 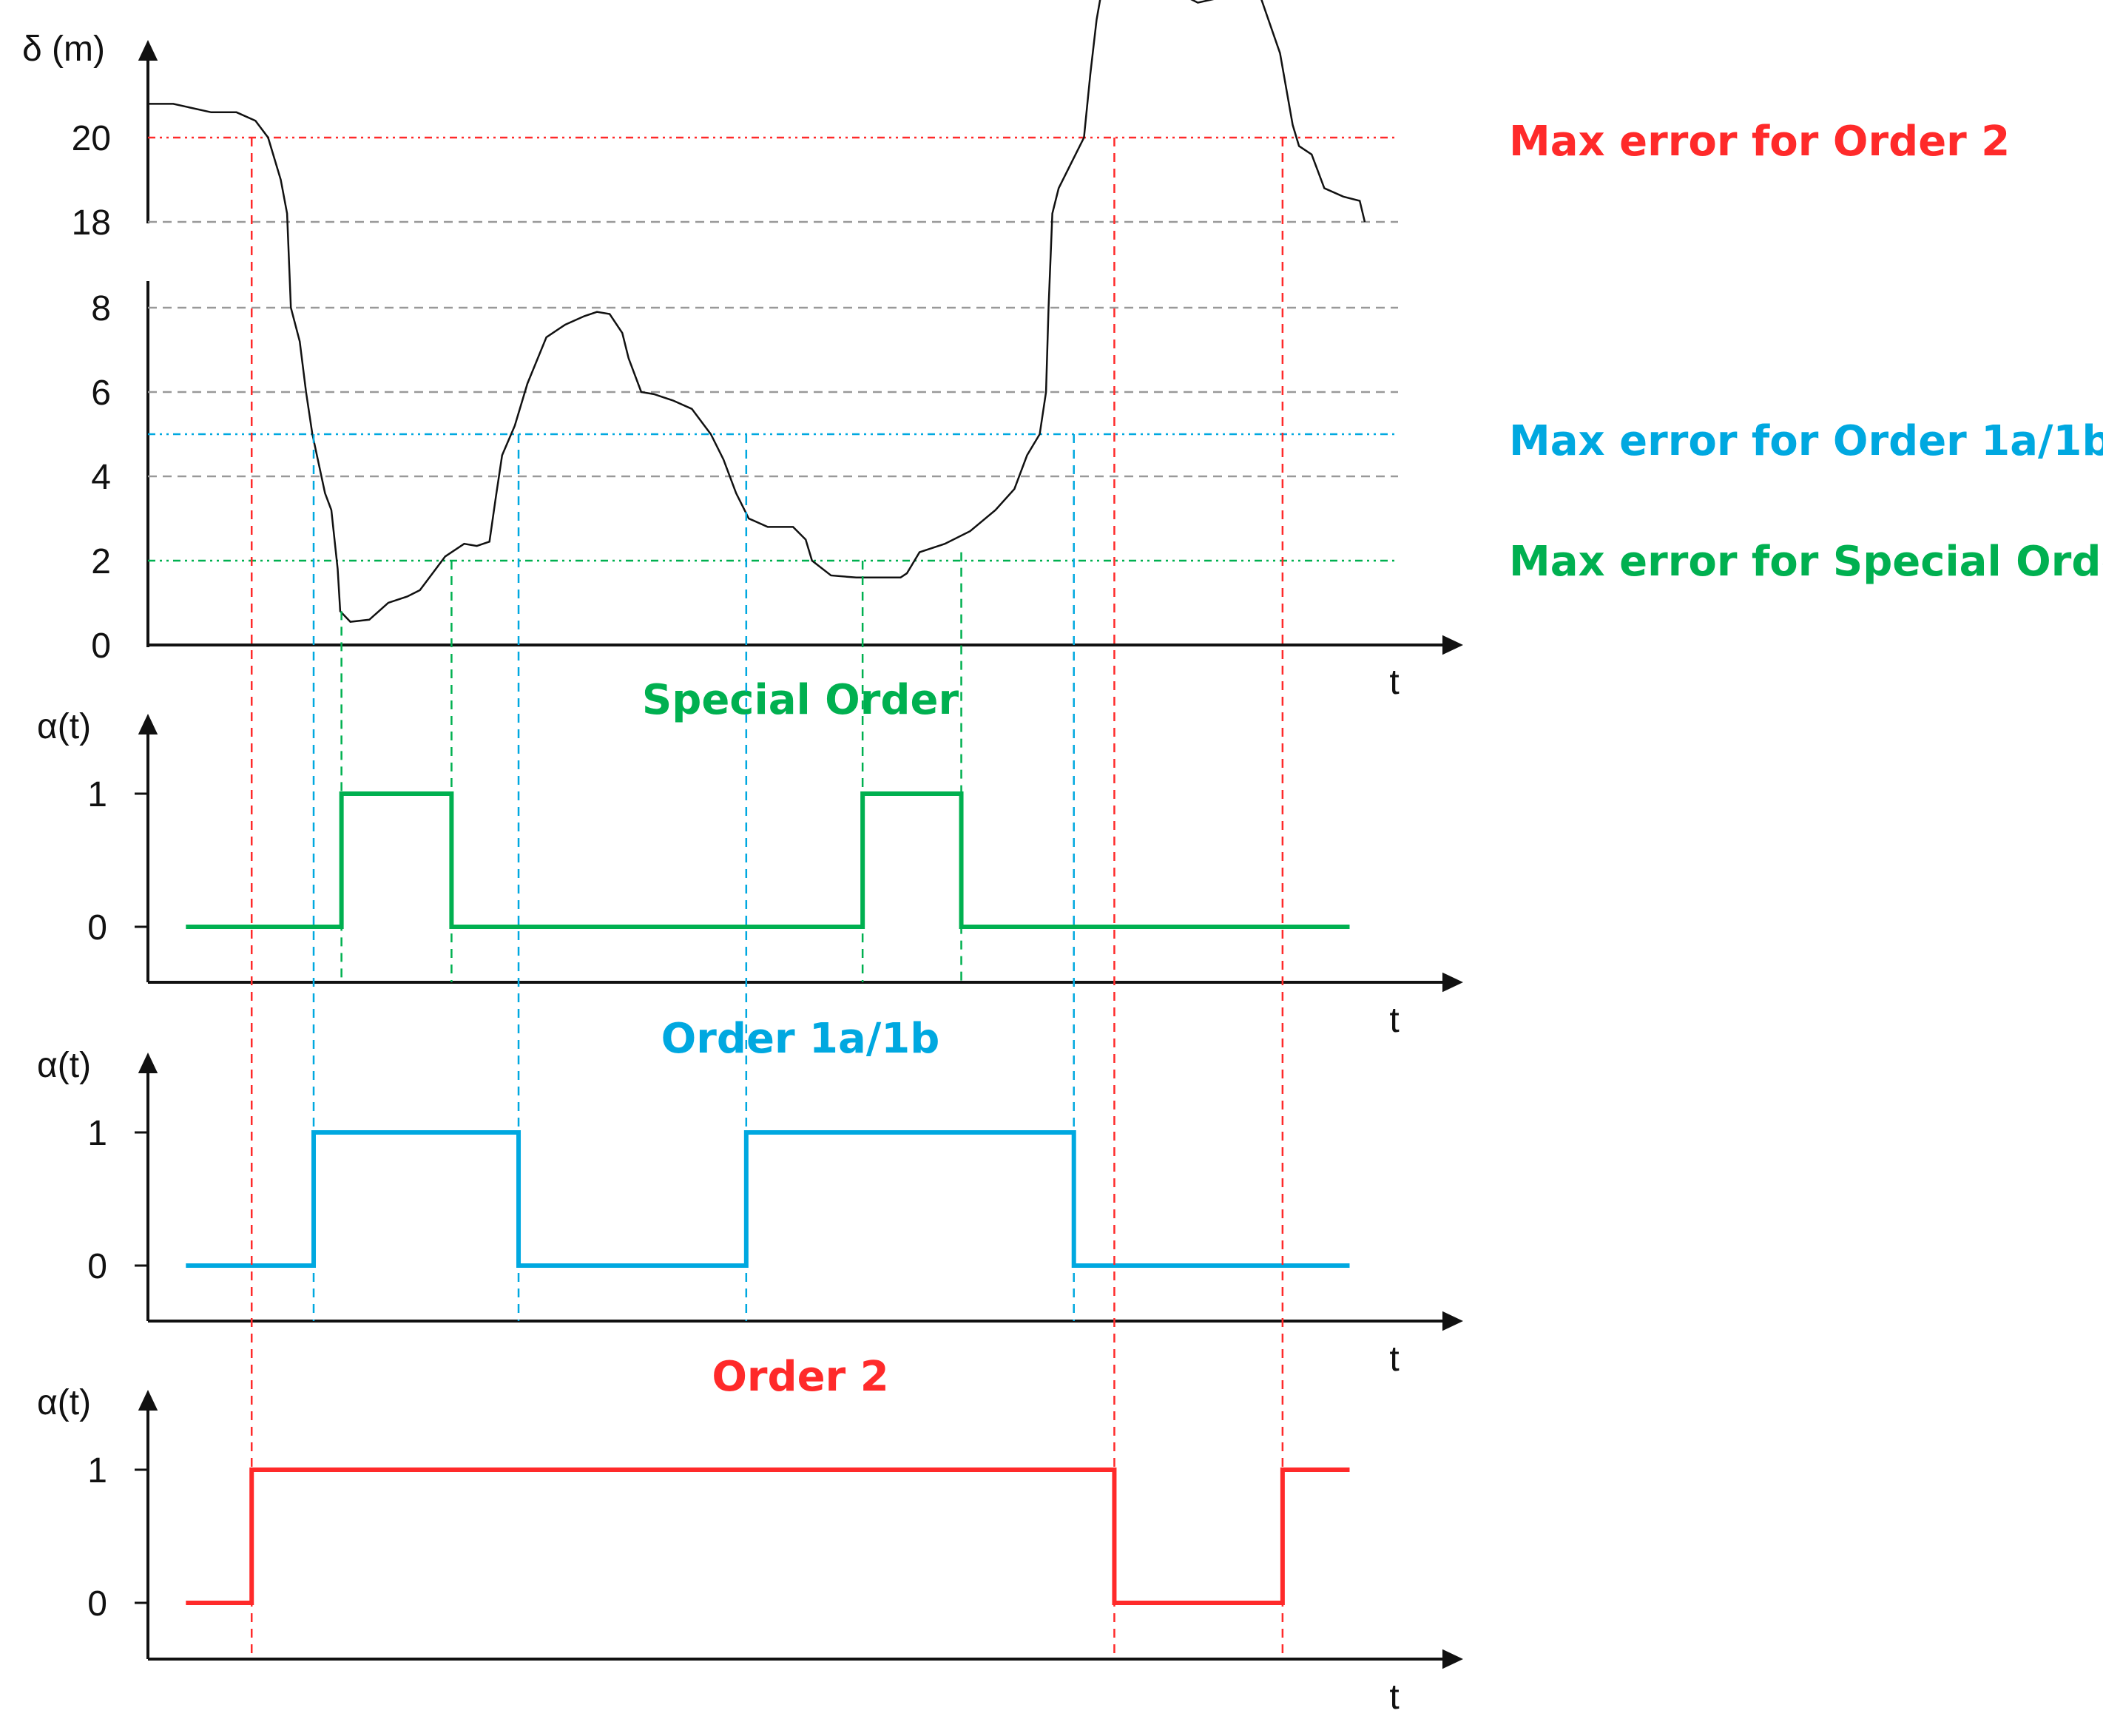 I want to click on y-tick-label: 8, so click(x=101, y=308).